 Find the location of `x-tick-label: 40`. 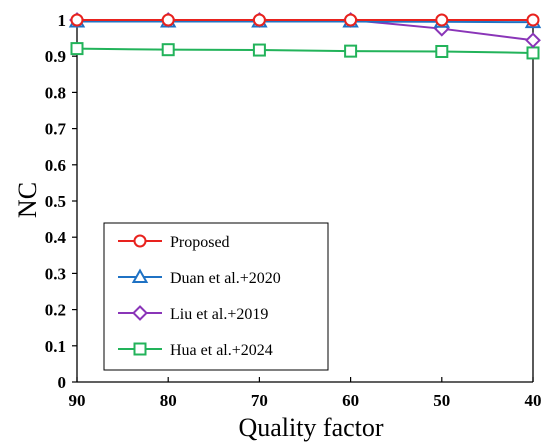

x-tick-label: 40 is located at coordinates (533, 400).